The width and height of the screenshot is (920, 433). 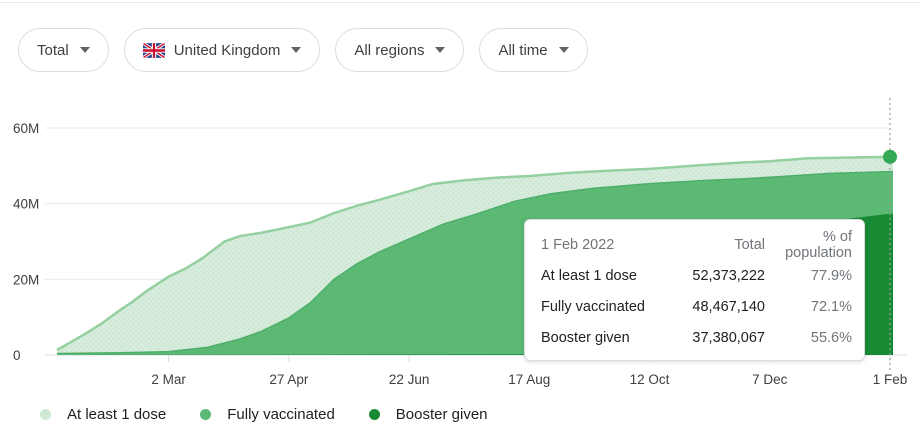 What do you see at coordinates (153, 50) in the screenshot?
I see `uk-flag-icon` at bounding box center [153, 50].